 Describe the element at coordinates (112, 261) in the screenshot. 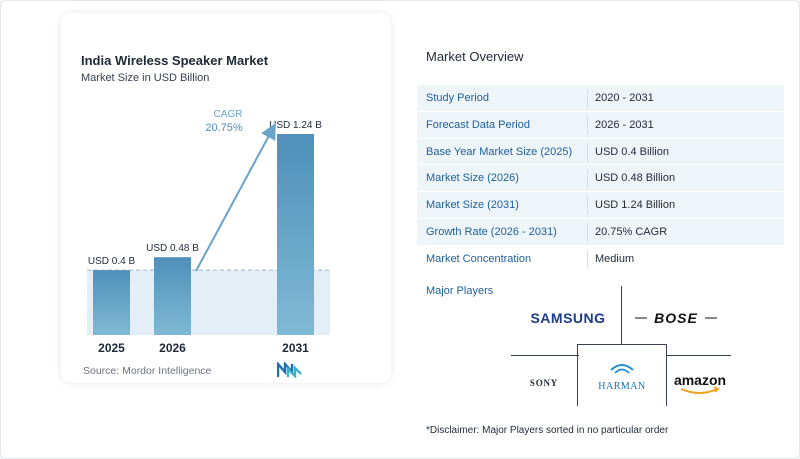

I see `data-label-2025: USD 0.4 B` at that location.